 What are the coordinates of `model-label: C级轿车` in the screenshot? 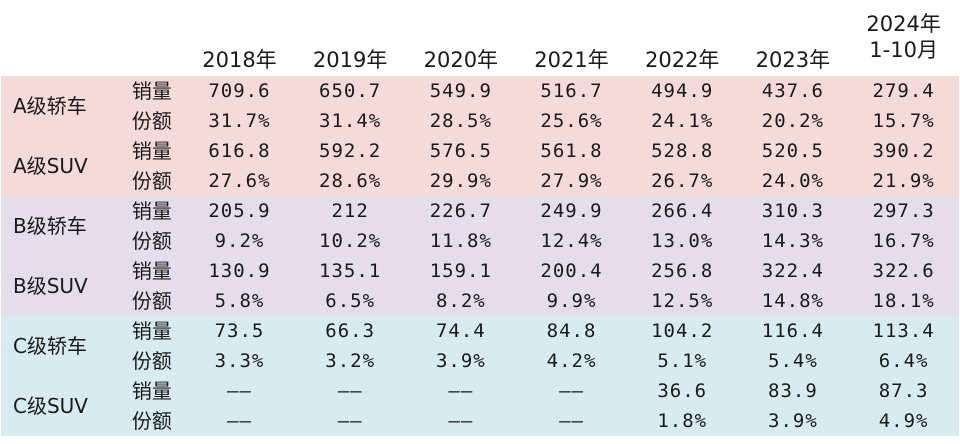 It's located at (60, 346).